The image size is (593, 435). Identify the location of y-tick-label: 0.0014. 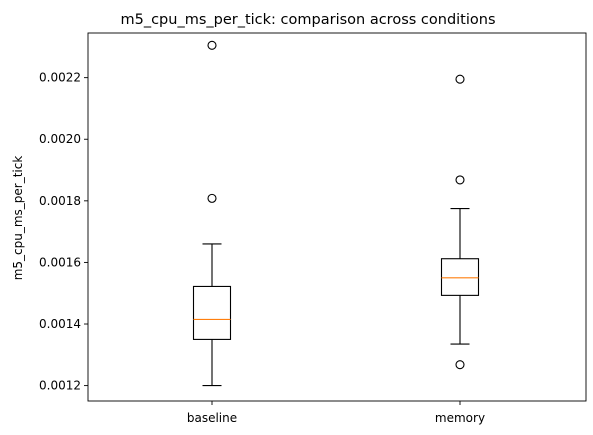
(60, 324).